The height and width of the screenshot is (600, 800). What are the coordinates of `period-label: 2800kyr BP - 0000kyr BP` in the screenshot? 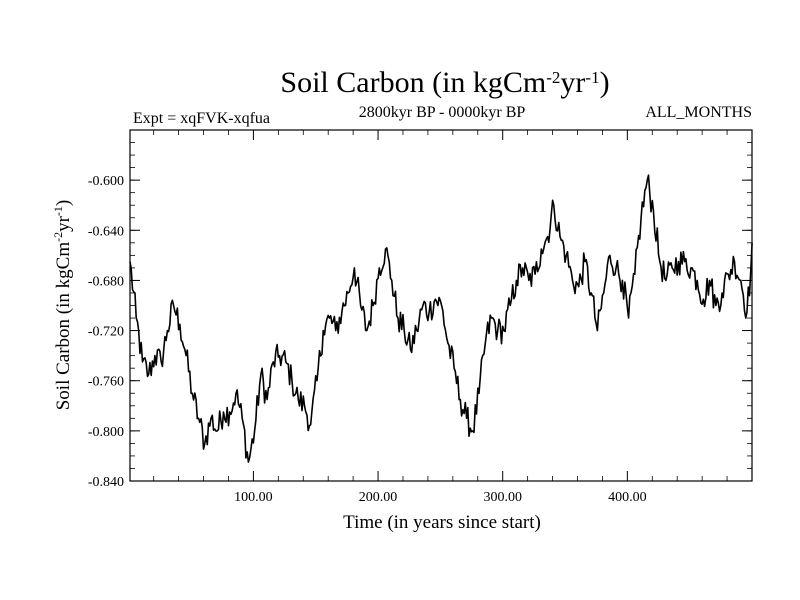 It's located at (442, 112).